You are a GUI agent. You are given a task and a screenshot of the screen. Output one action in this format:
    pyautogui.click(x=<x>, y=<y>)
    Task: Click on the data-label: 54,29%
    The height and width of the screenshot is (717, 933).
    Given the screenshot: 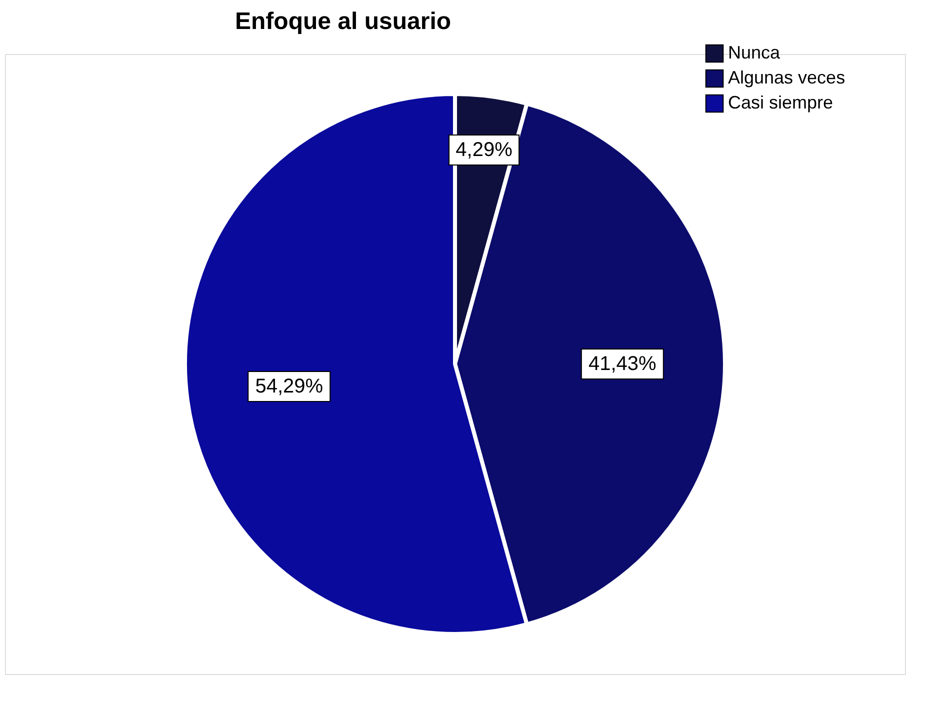 What is the action you would take?
    pyautogui.click(x=289, y=386)
    